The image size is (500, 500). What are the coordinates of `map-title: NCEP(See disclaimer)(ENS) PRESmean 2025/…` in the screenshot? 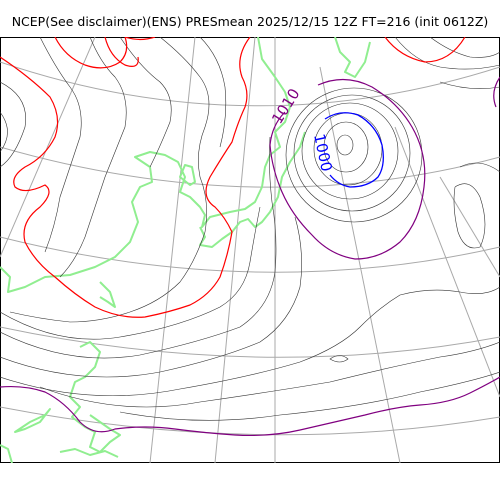 It's located at (250, 21).